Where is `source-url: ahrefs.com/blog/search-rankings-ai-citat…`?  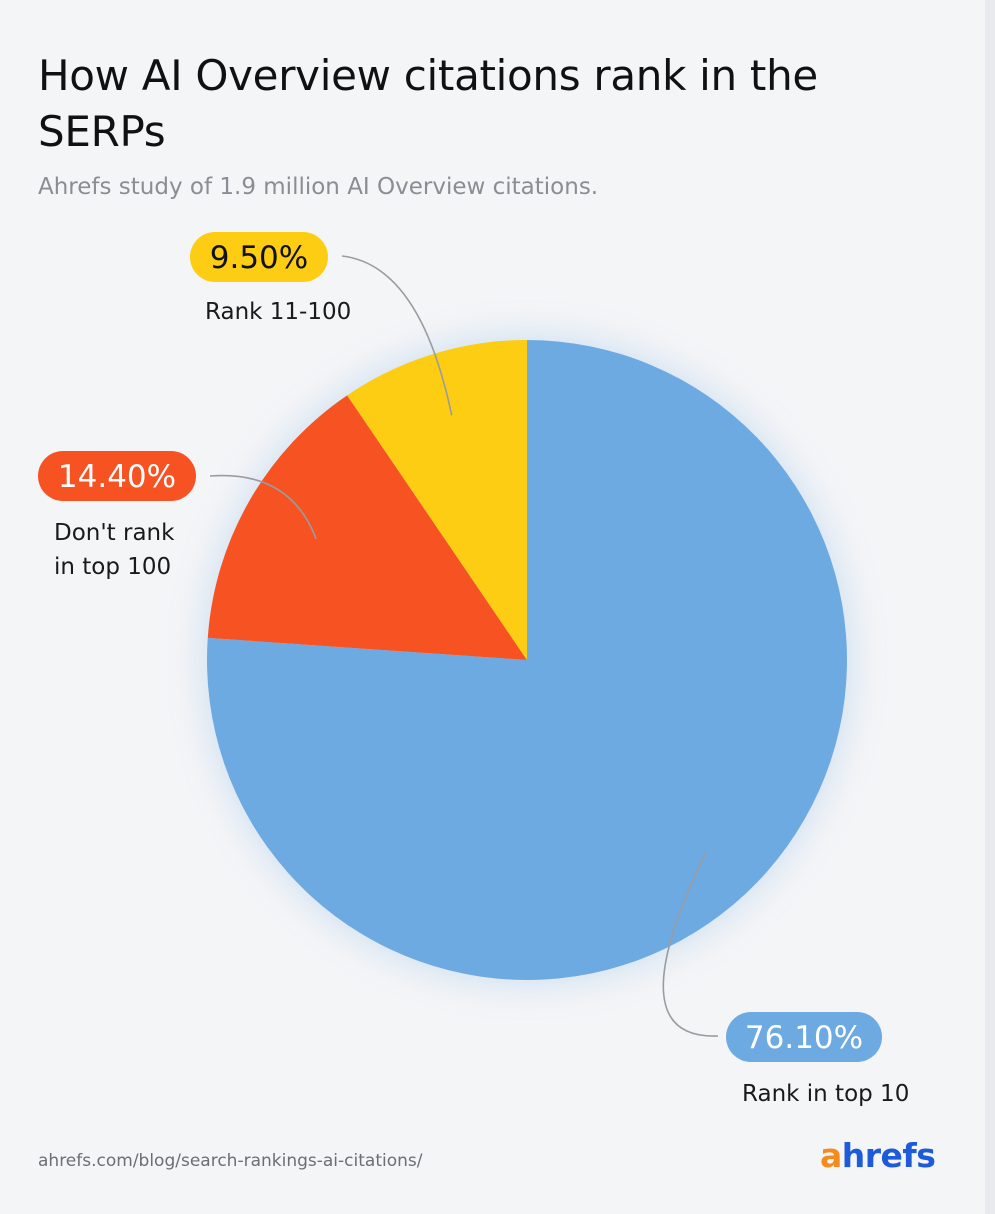
source-url: ahrefs.com/blog/search-rankings-ai-citat… is located at coordinates (230, 1161).